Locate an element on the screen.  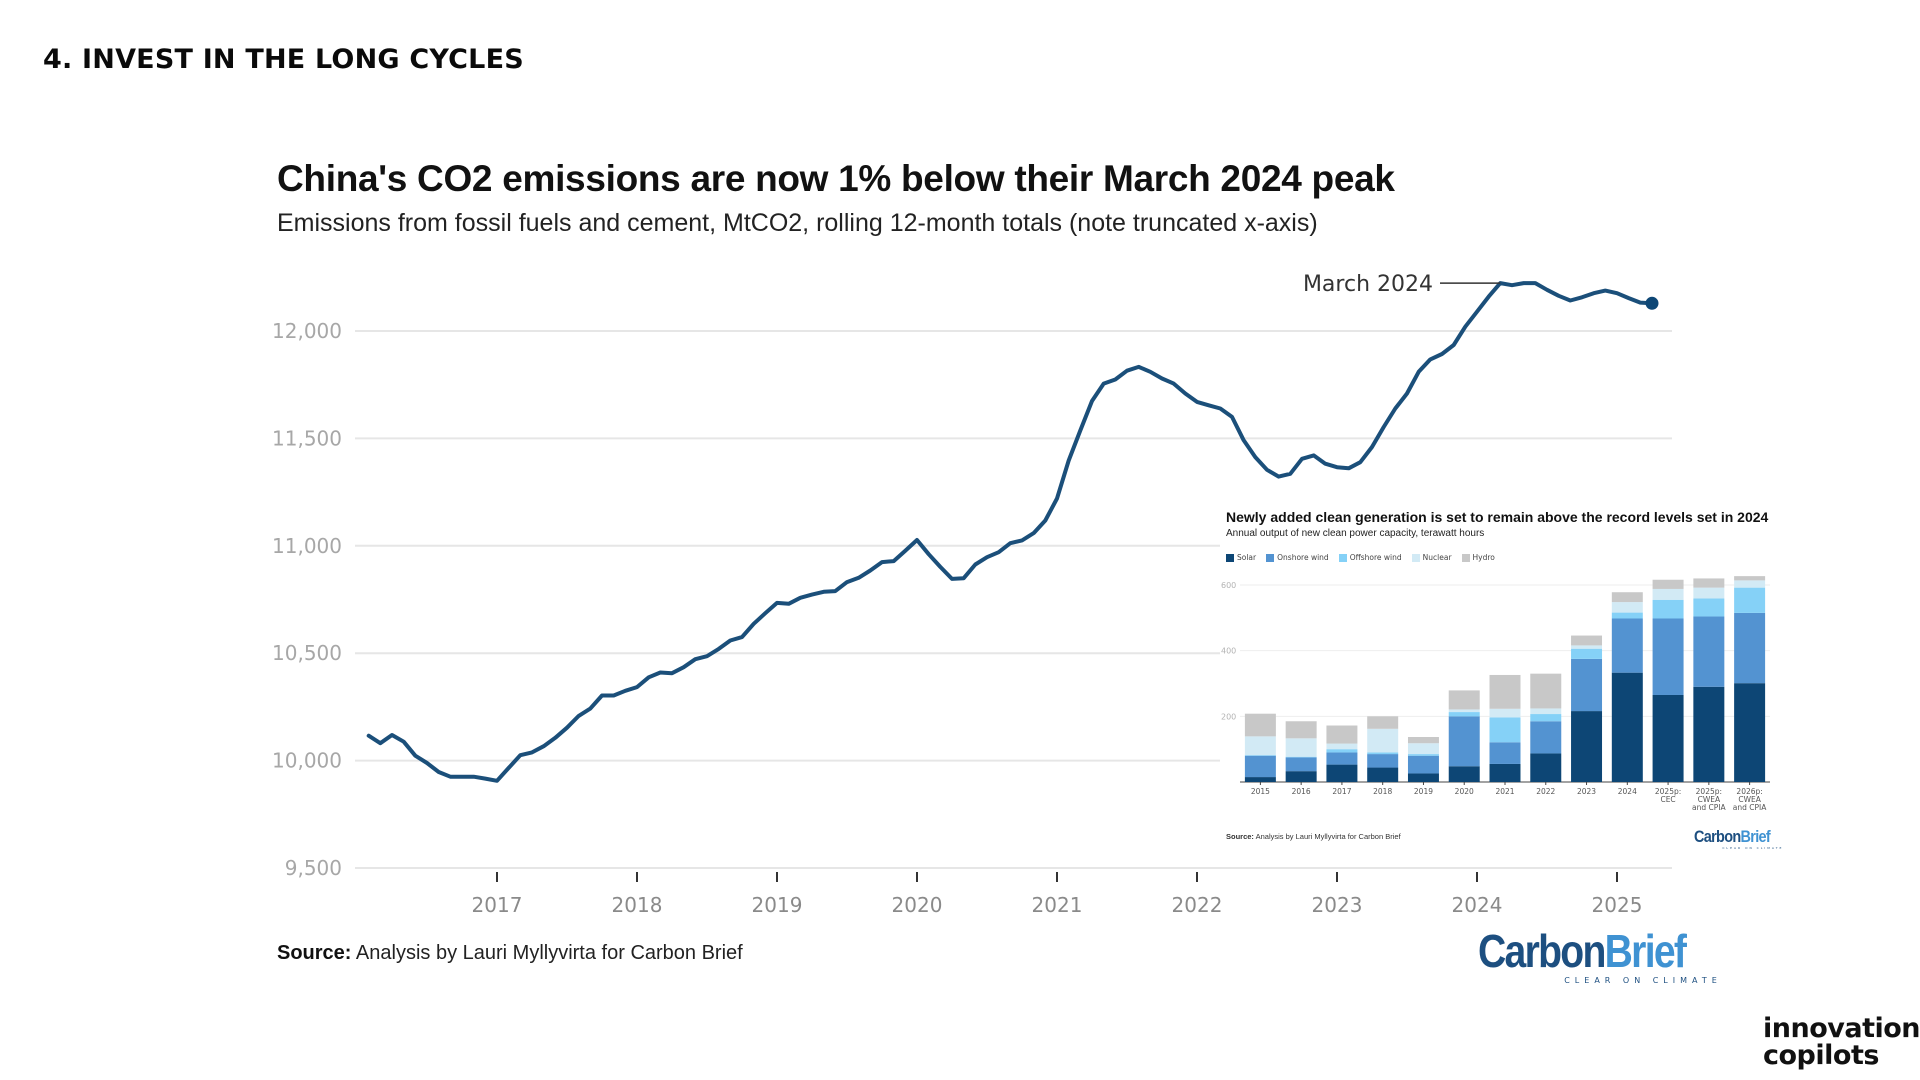
inset-x-tick-label: CWEA is located at coordinates (1749, 799).